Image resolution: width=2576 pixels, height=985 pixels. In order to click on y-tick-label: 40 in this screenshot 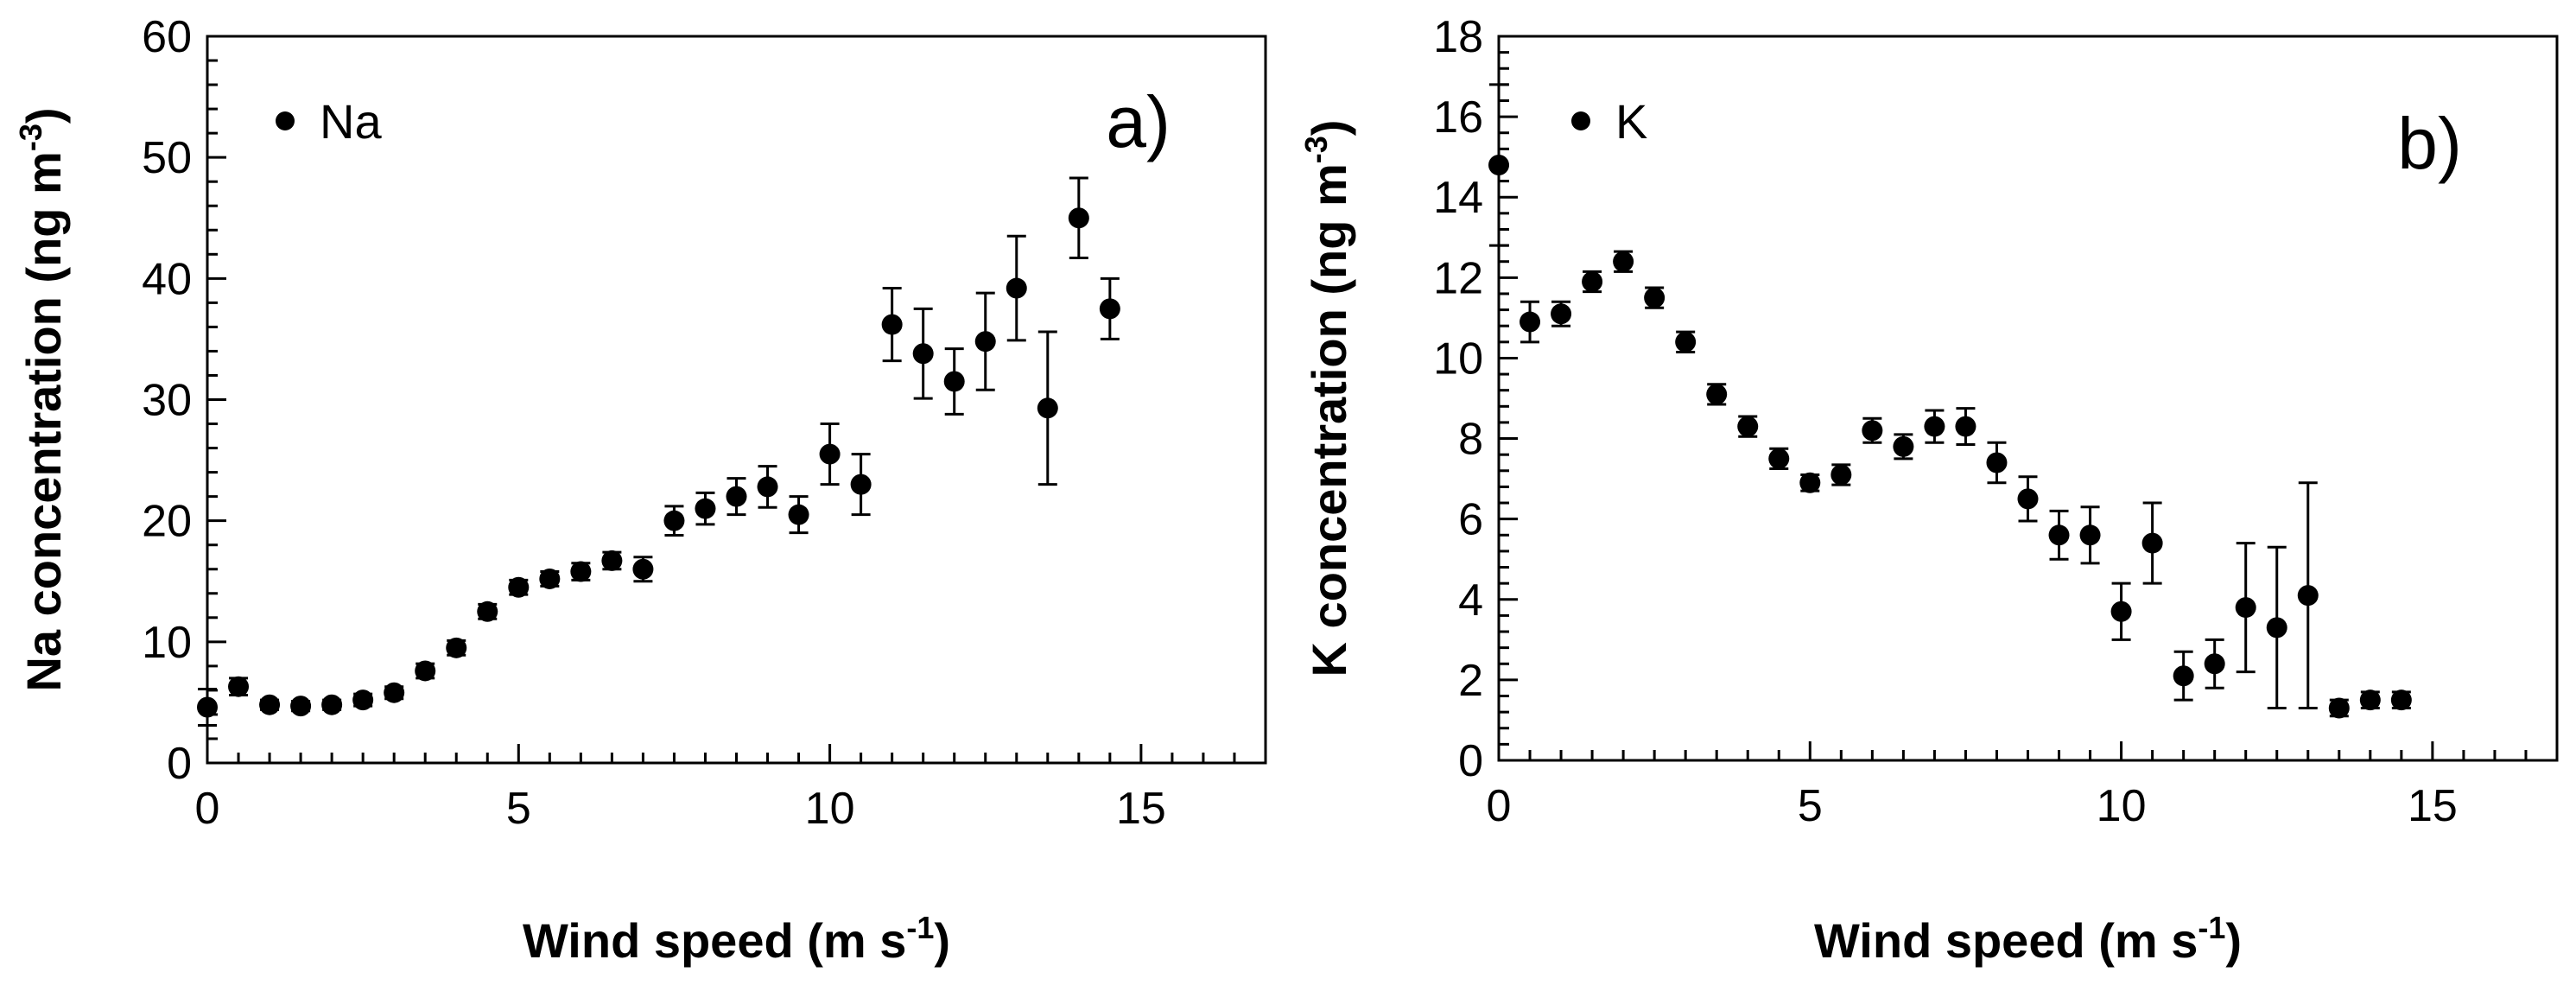, I will do `click(167, 279)`.